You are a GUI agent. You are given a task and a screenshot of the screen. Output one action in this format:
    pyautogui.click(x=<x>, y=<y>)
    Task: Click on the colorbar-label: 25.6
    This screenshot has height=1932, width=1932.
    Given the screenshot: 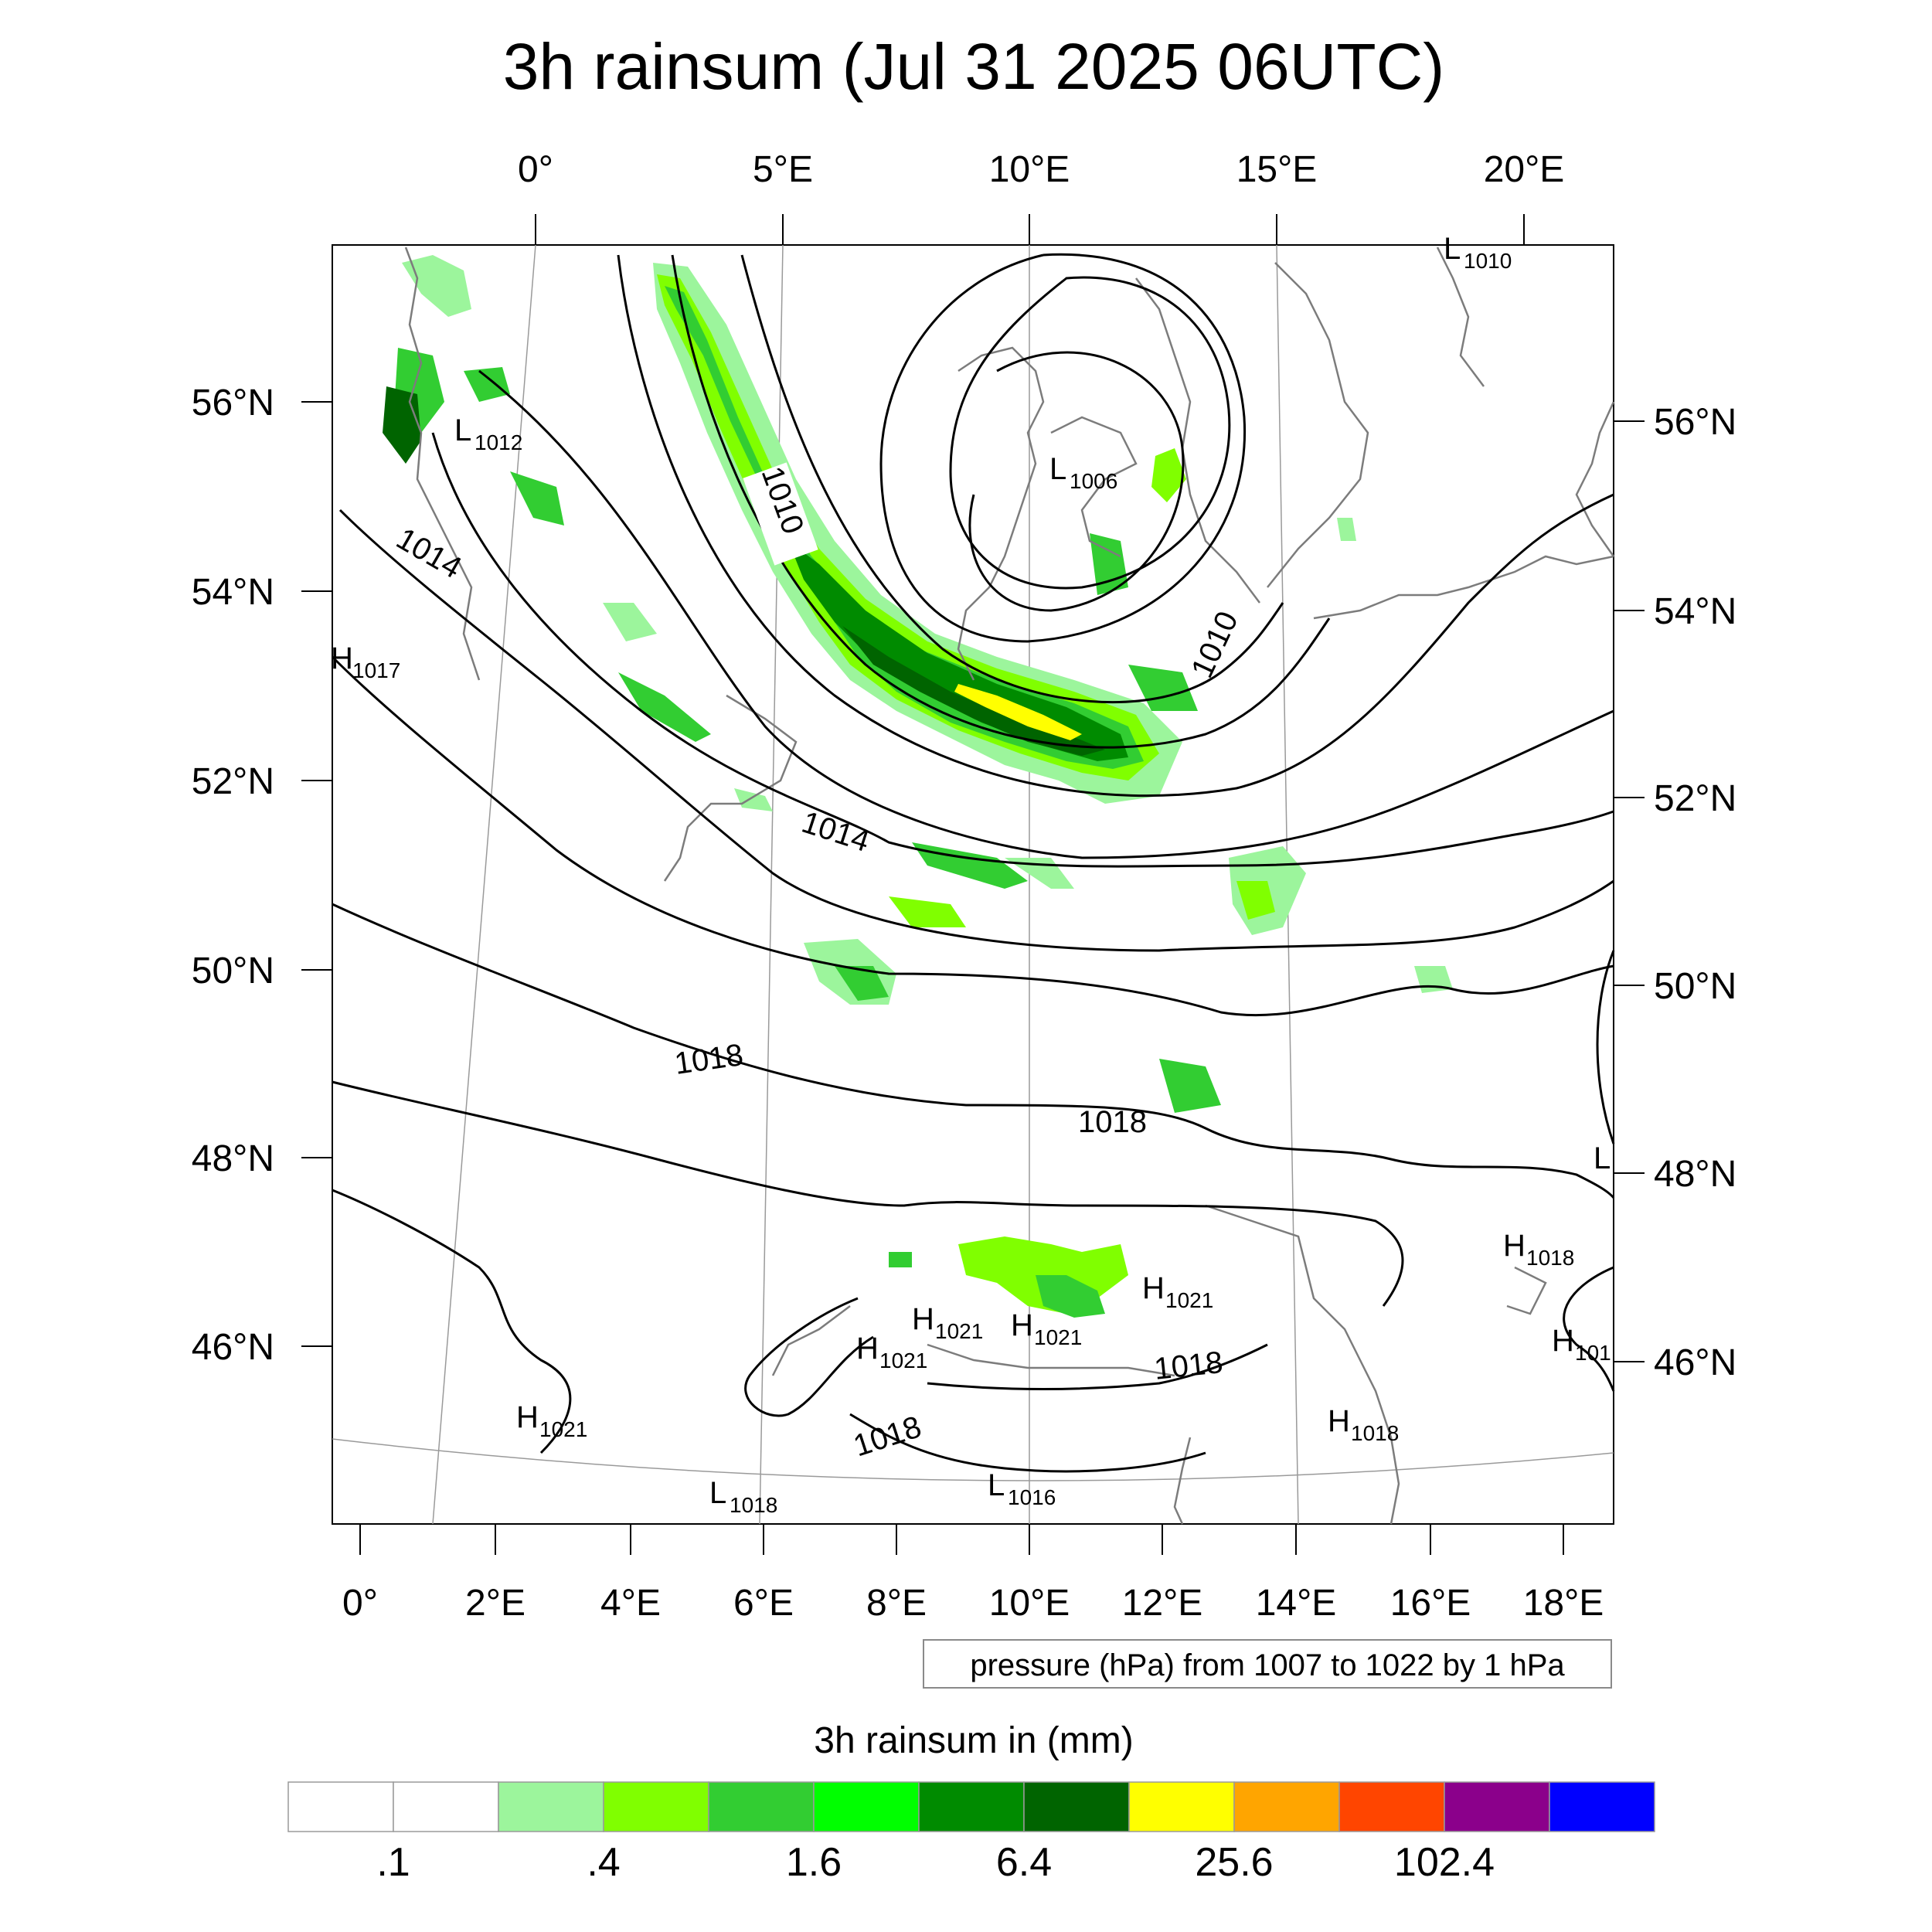 What is the action you would take?
    pyautogui.click(x=1234, y=1863)
    